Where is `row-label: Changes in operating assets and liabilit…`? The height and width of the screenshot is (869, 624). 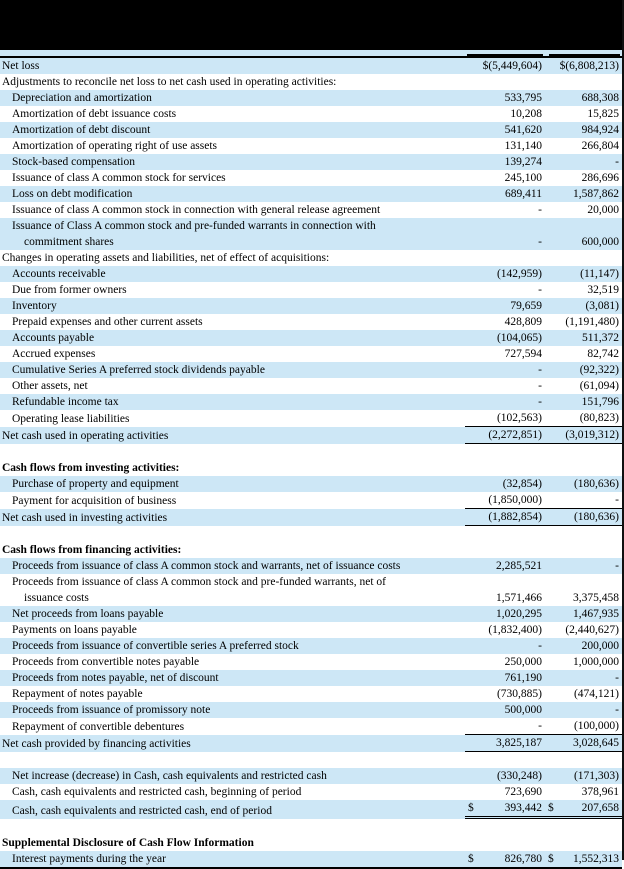 row-label: Changes in operating assets and liabilit… is located at coordinates (166, 258).